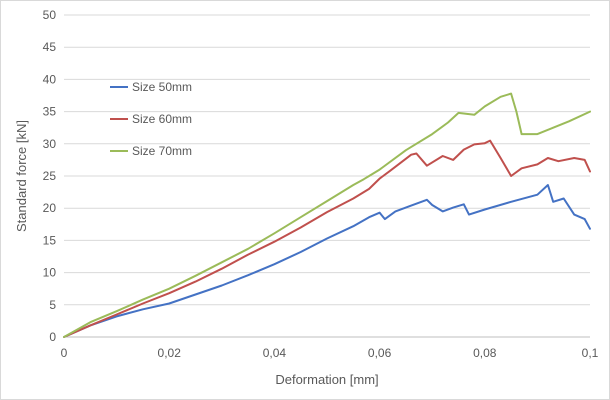 This screenshot has height=400, width=610. What do you see at coordinates (21, 176) in the screenshot?
I see `y-axis-title: Standard force [kN]` at bounding box center [21, 176].